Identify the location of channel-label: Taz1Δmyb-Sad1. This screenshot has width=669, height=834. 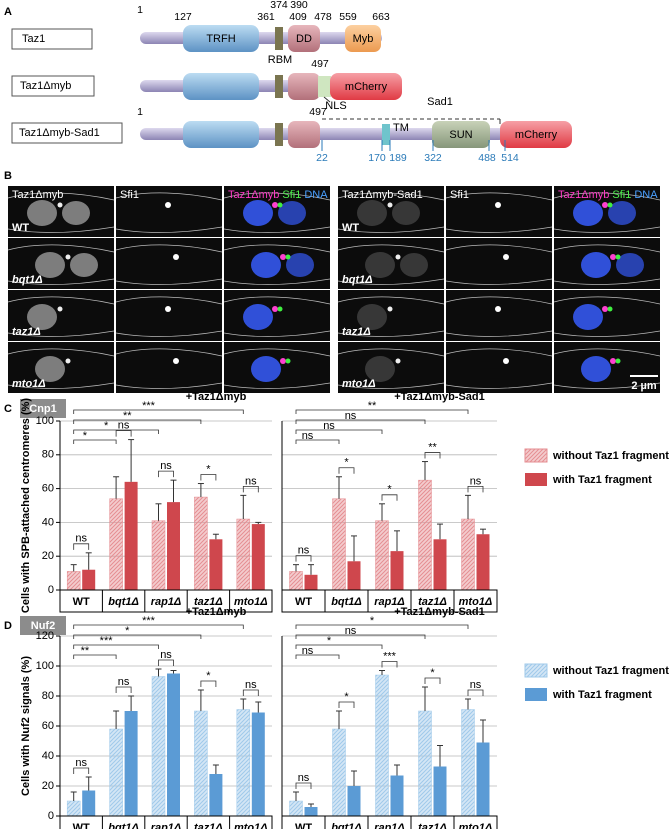
(382, 195).